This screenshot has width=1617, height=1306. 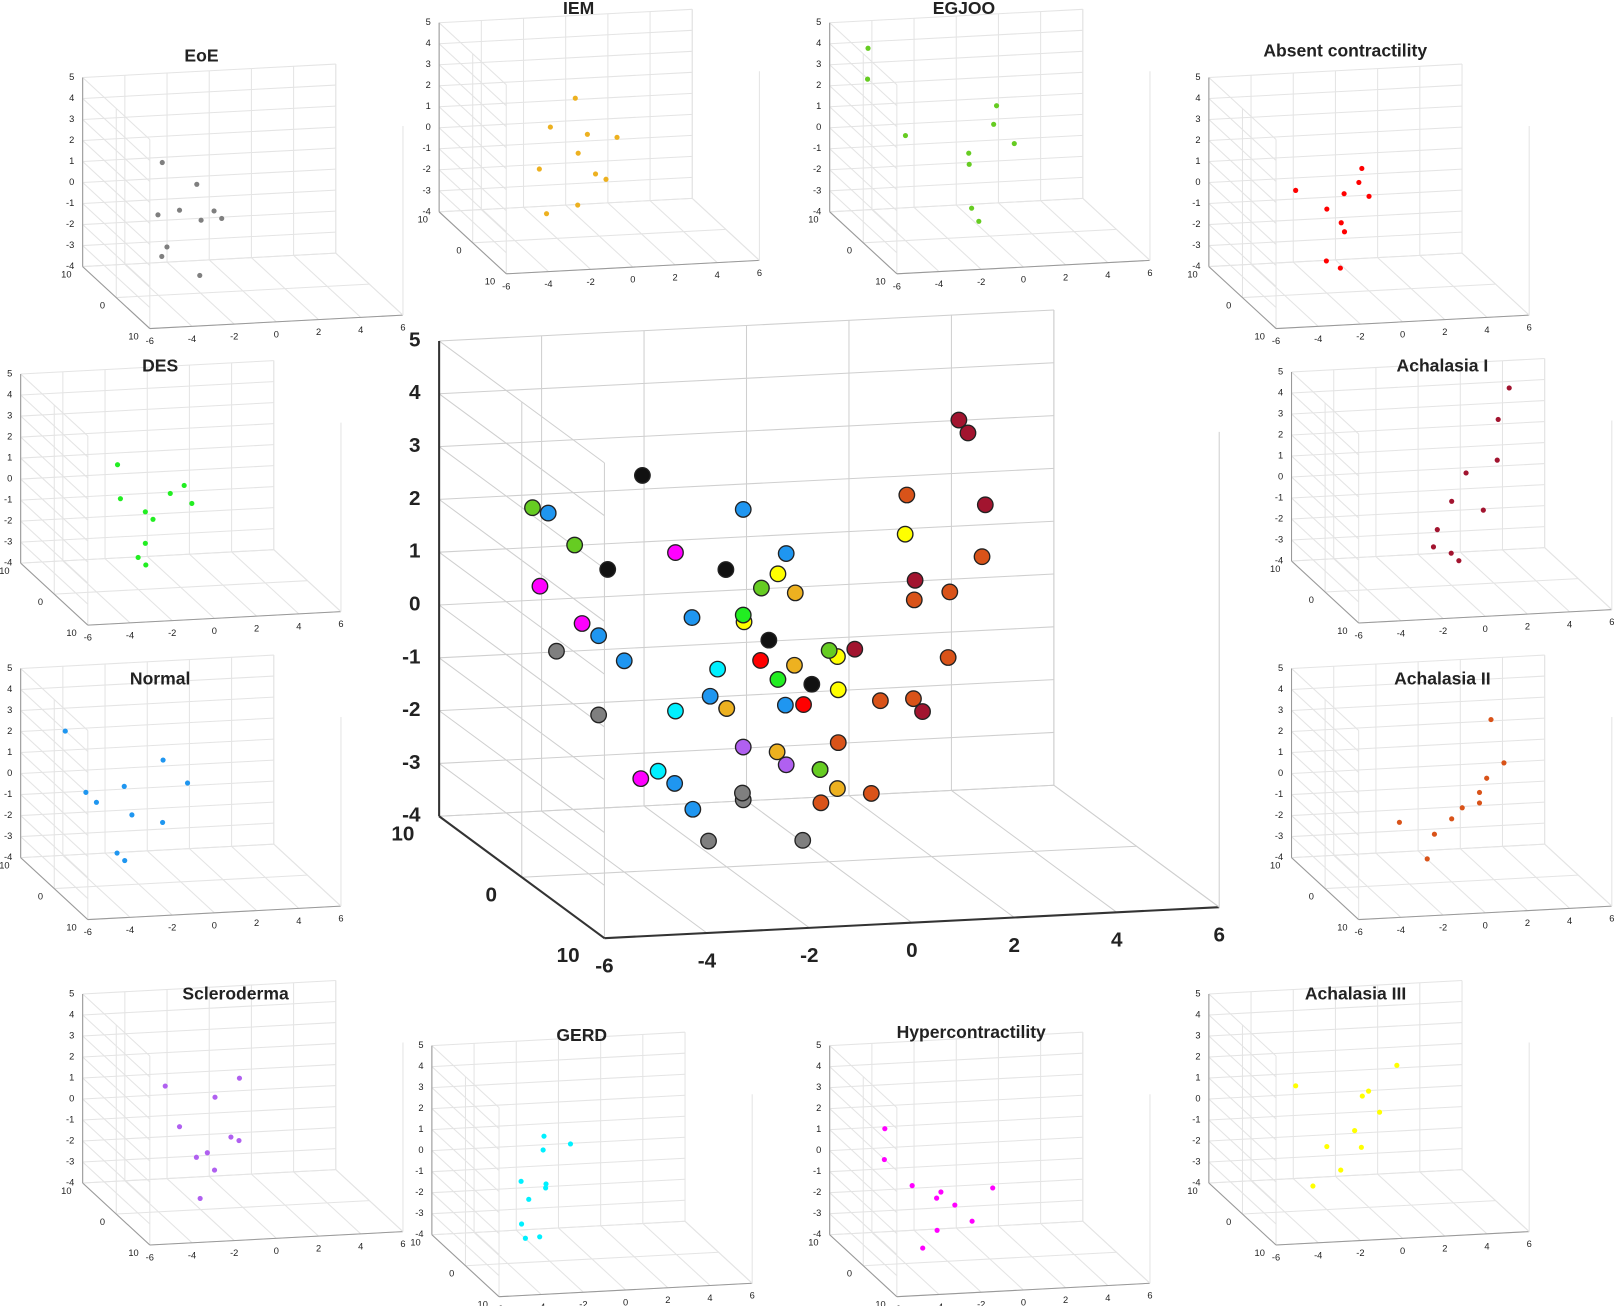 What do you see at coordinates (1442, 497) in the screenshot?
I see `panel: -4 -3 -2 -1 0 1 2 3 4 5 -6 -4 -2 0 2 4 6 10 0 10 Achalasia I` at bounding box center [1442, 497].